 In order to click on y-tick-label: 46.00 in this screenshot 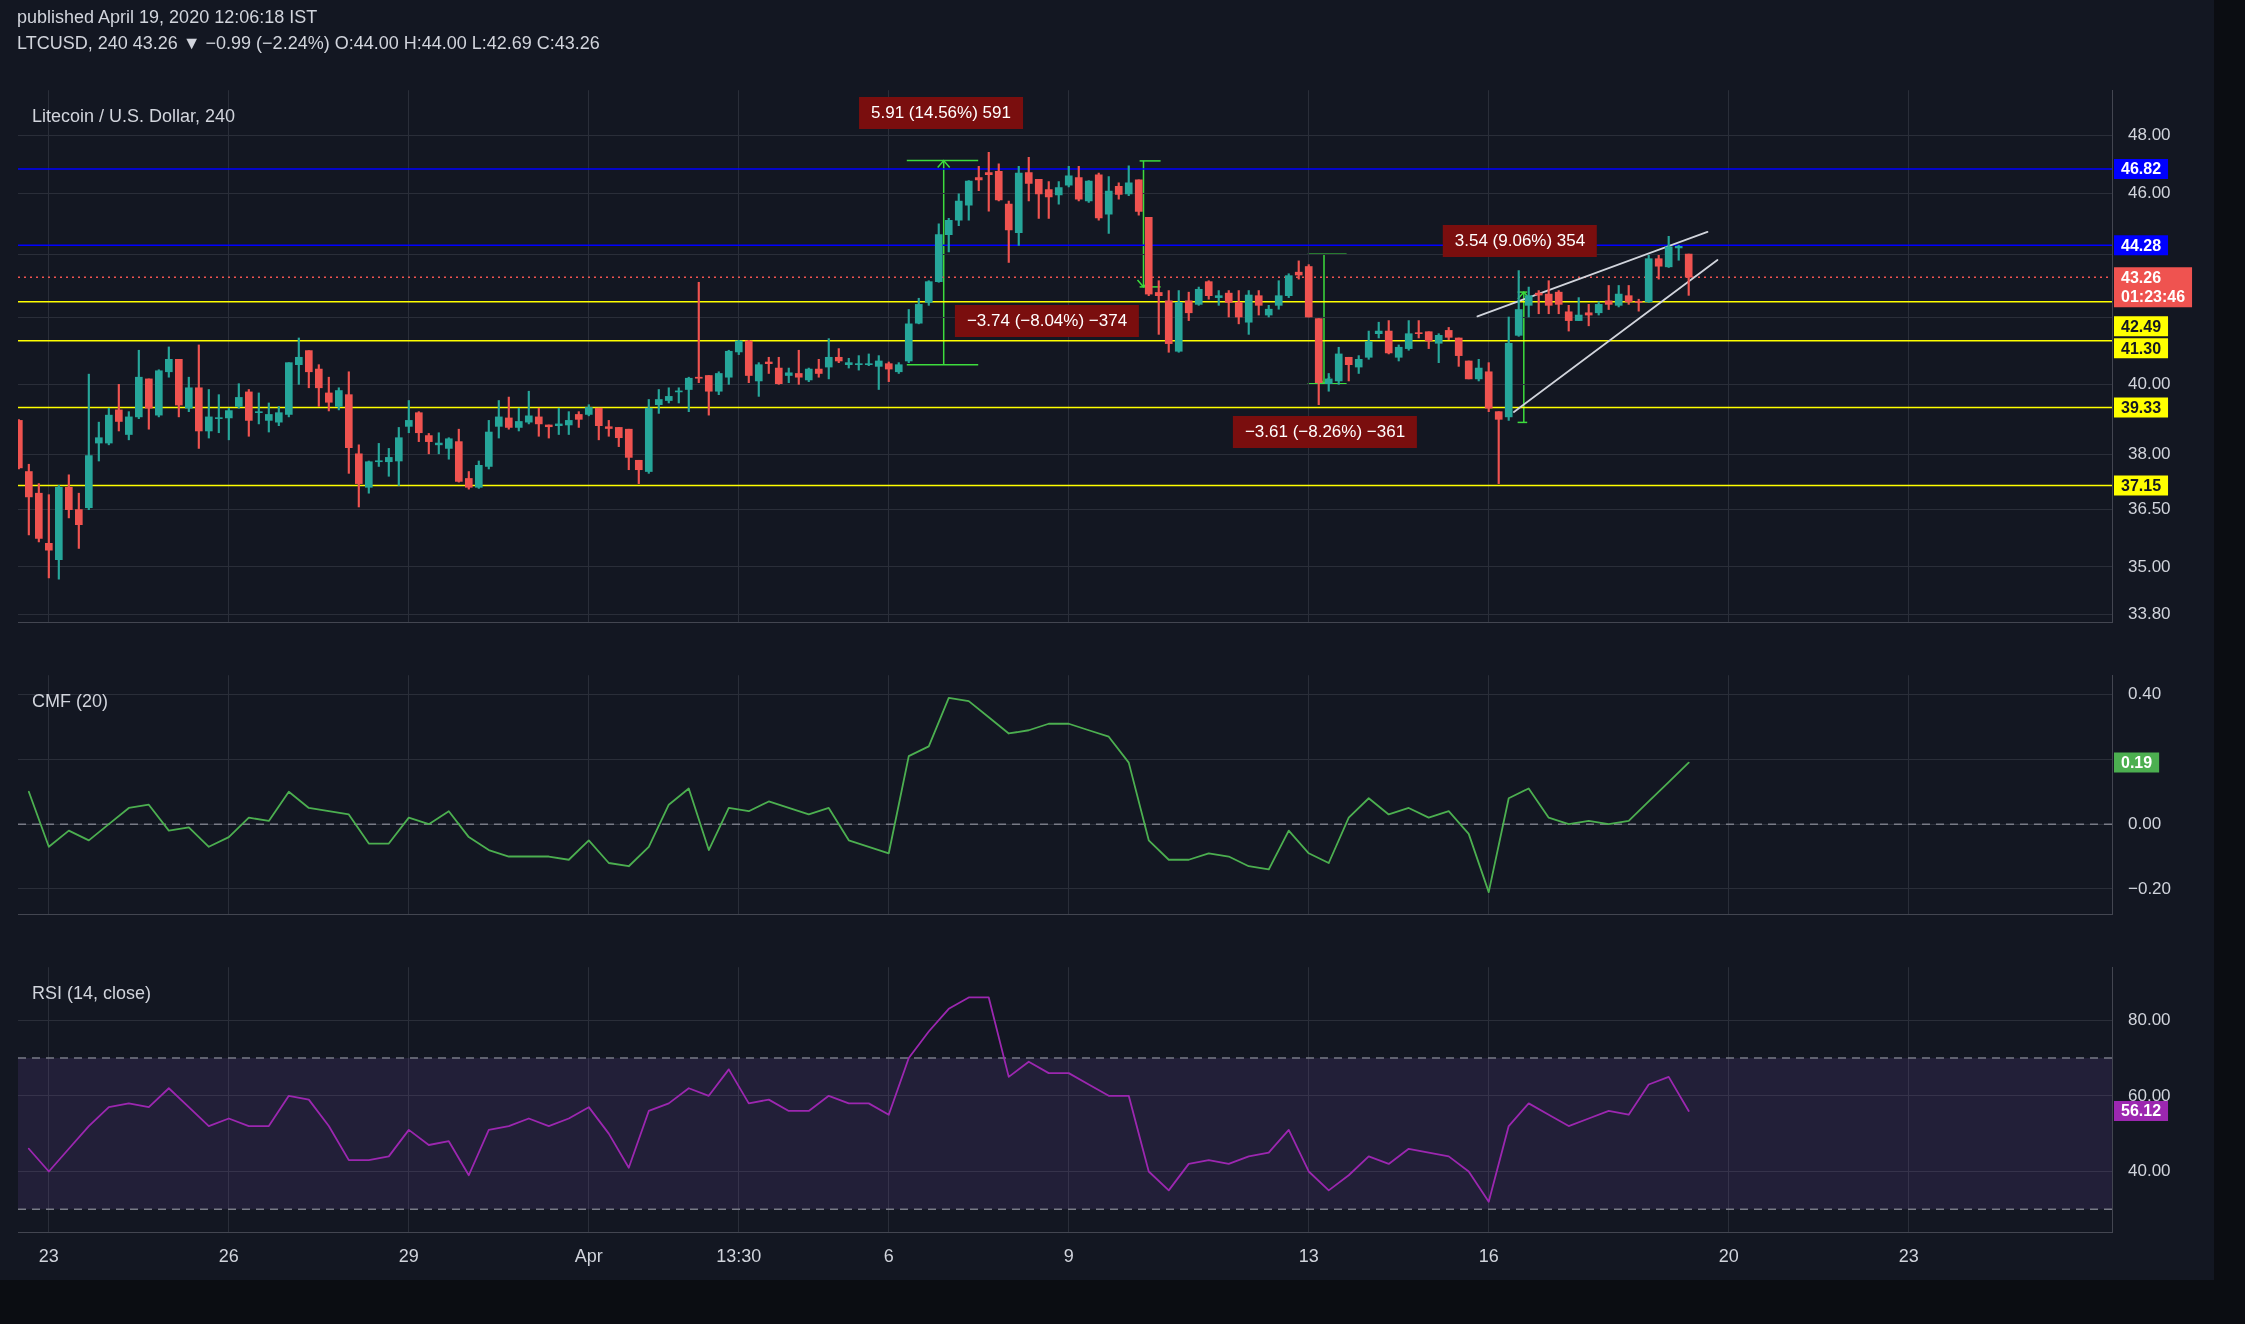, I will do `click(2149, 192)`.